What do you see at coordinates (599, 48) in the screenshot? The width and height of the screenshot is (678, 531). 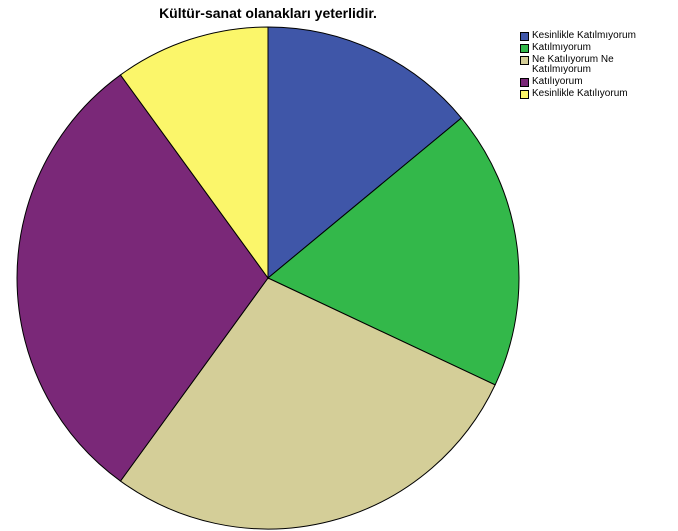 I see `legend-item: Katılmıyorum` at bounding box center [599, 48].